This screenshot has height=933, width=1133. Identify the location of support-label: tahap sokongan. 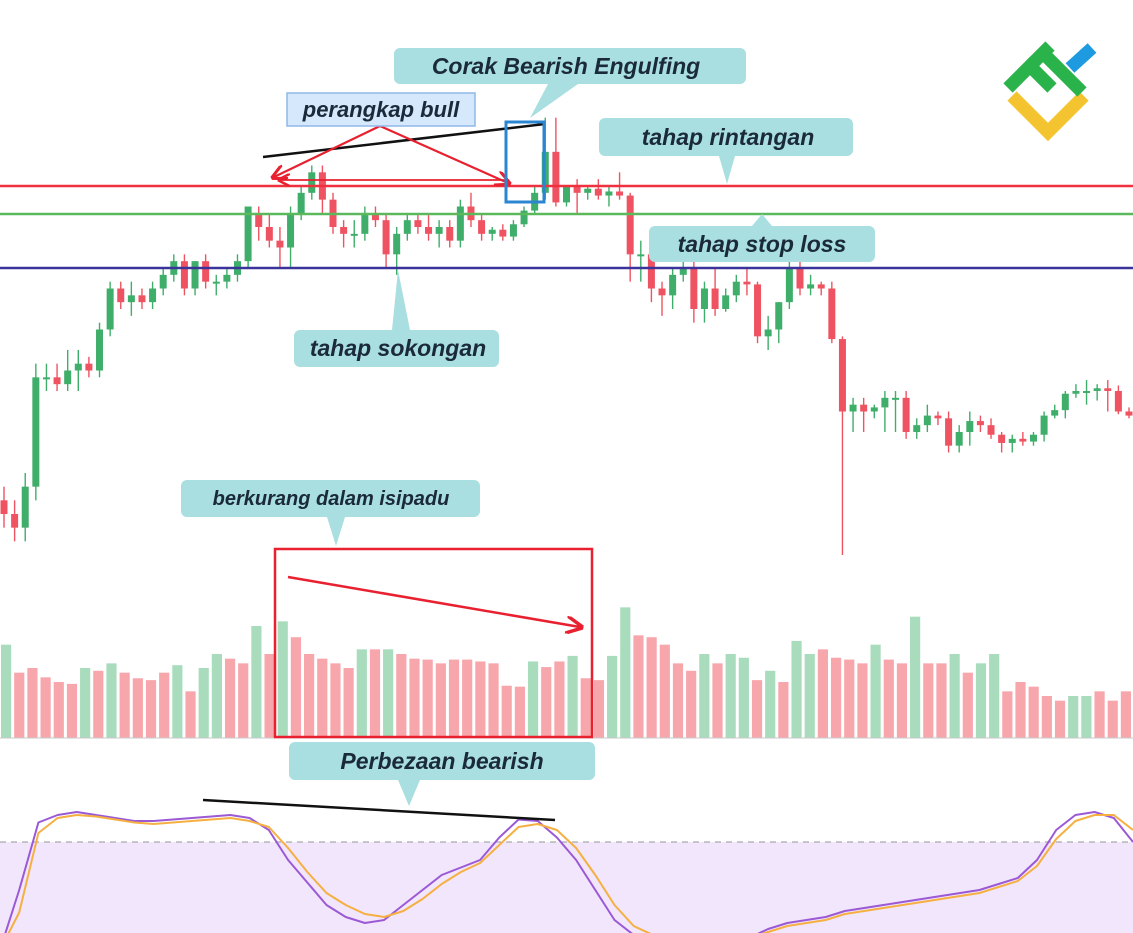
(398, 348).